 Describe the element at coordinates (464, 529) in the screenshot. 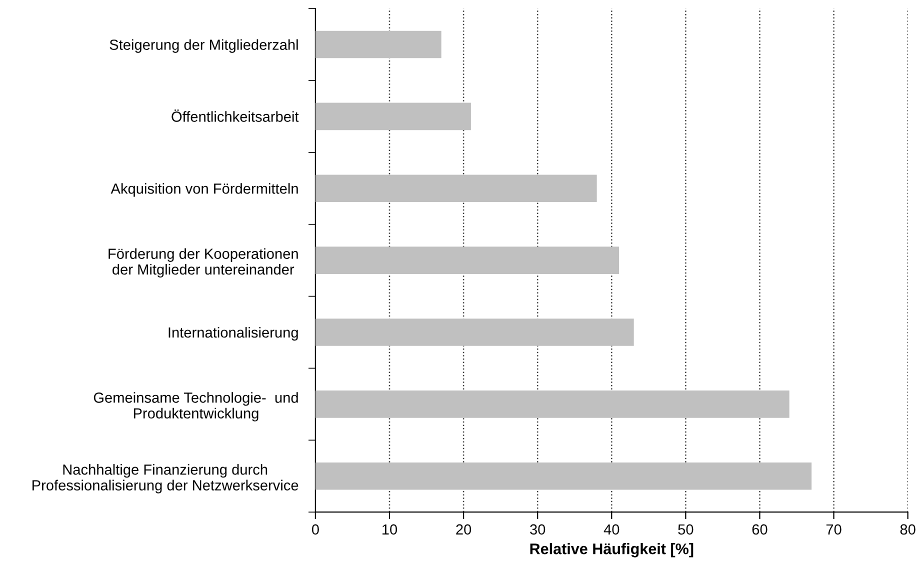

I see `x-tick-label: 20` at that location.